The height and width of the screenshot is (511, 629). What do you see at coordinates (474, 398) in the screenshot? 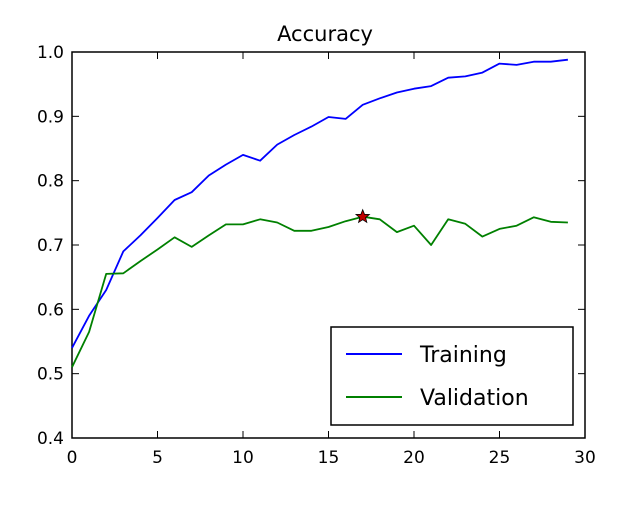
I see `legend-label-validation: Validation` at bounding box center [474, 398].